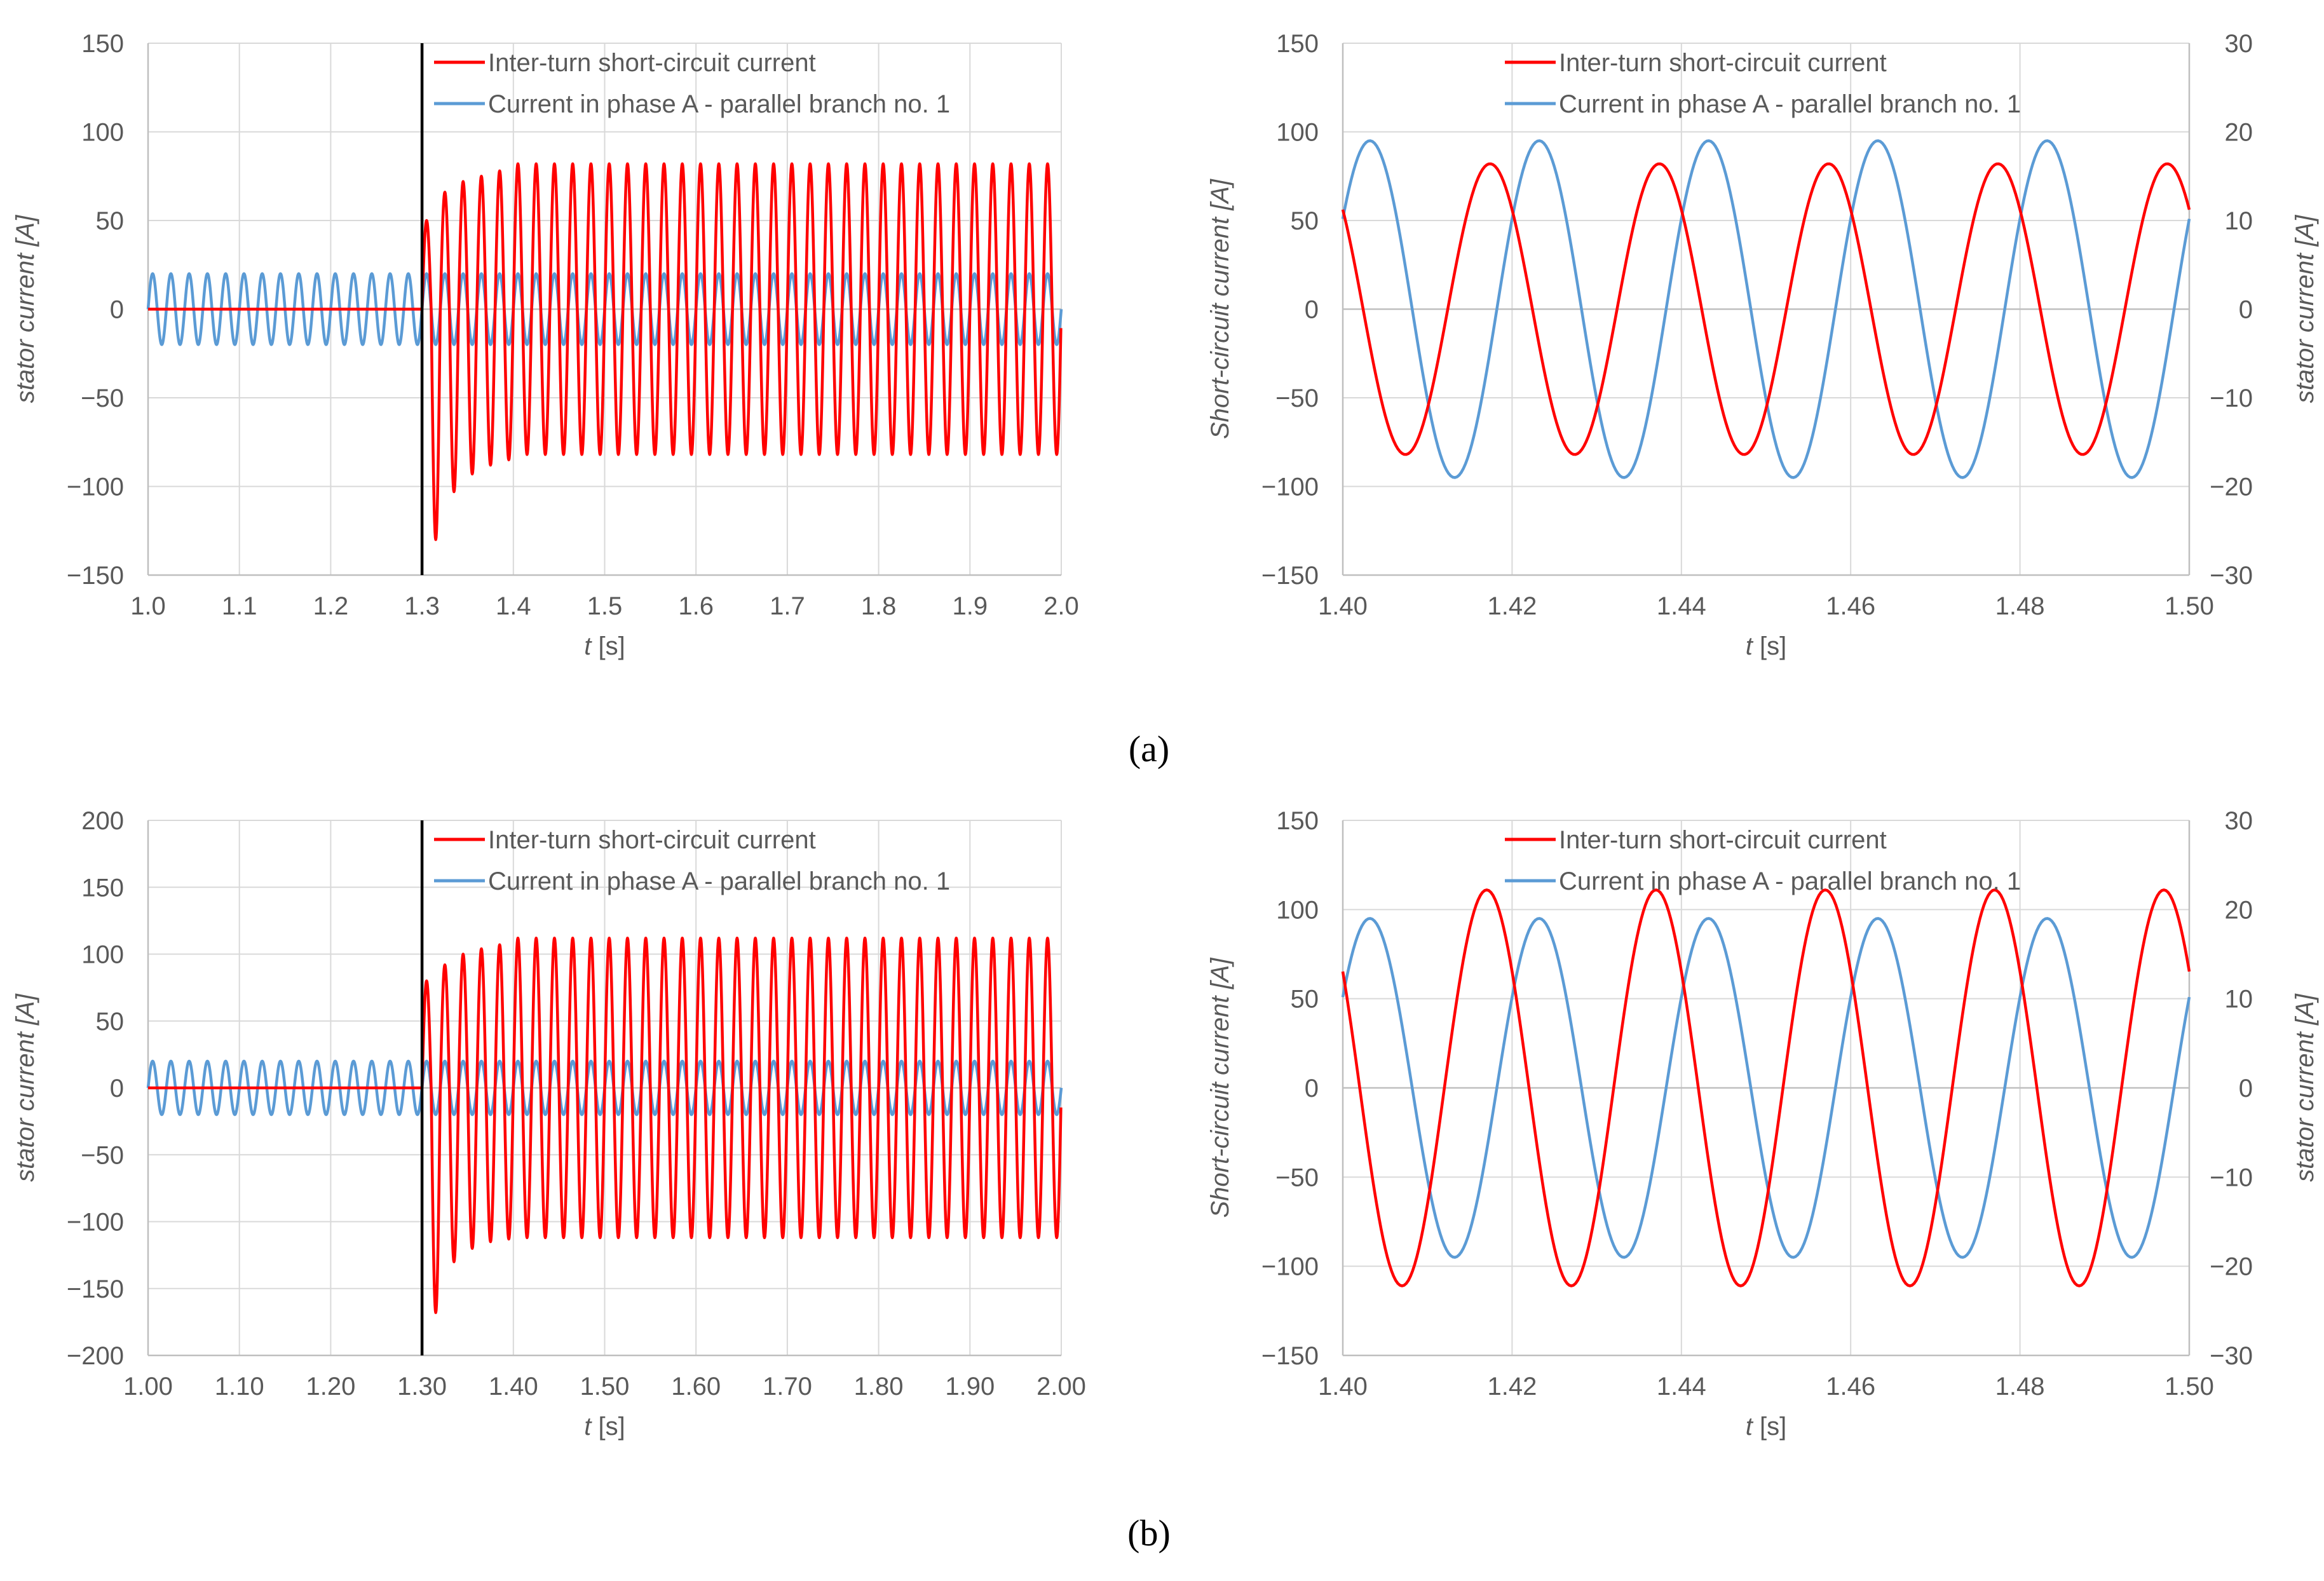 This screenshot has height=1581, width=2324. I want to click on x-tick-label: 2.0, so click(1061, 606).